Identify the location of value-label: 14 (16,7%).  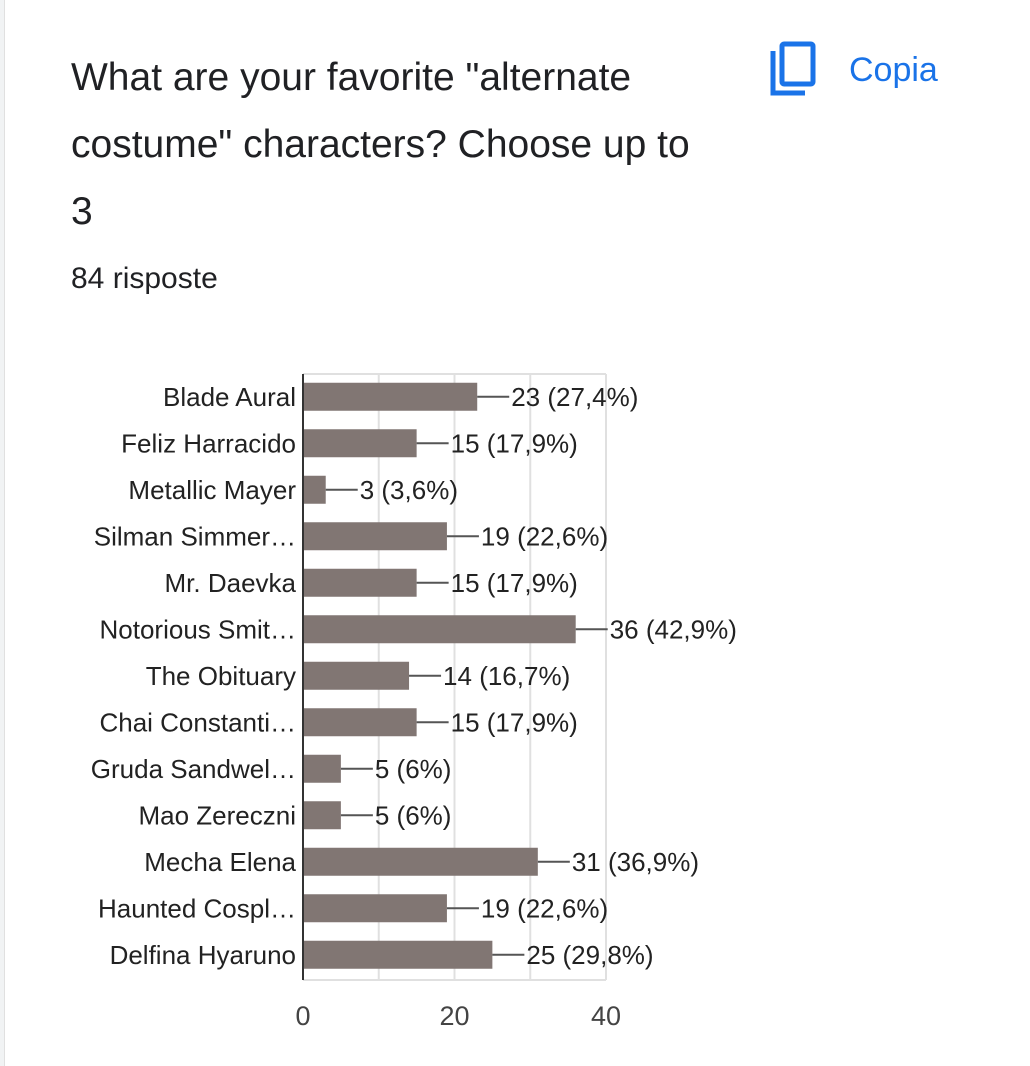
(506, 676).